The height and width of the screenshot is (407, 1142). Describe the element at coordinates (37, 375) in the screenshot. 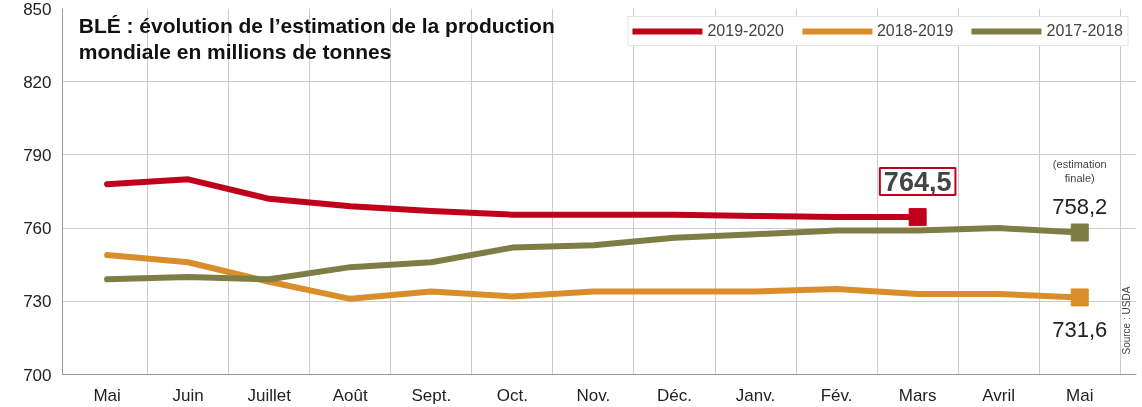

I see `y-tick-label: 700` at that location.